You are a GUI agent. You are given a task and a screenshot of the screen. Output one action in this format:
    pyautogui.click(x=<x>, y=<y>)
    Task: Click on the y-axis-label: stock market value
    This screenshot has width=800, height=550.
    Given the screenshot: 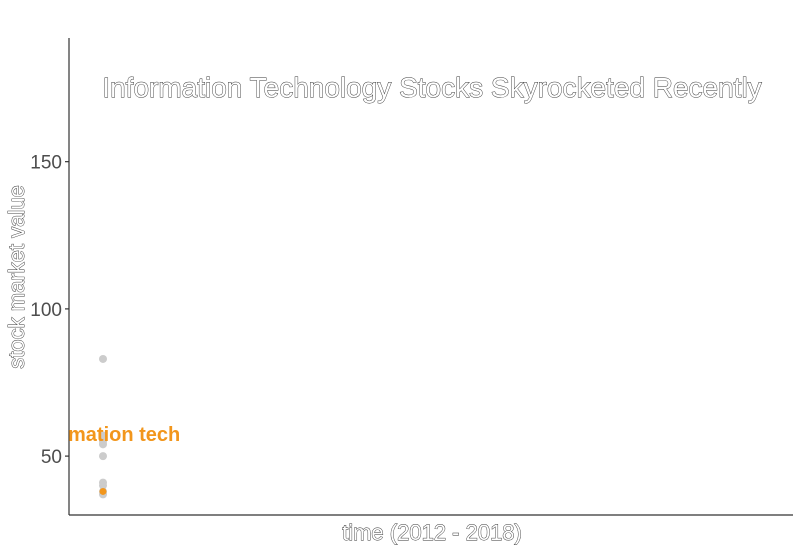 What is the action you would take?
    pyautogui.click(x=16, y=276)
    